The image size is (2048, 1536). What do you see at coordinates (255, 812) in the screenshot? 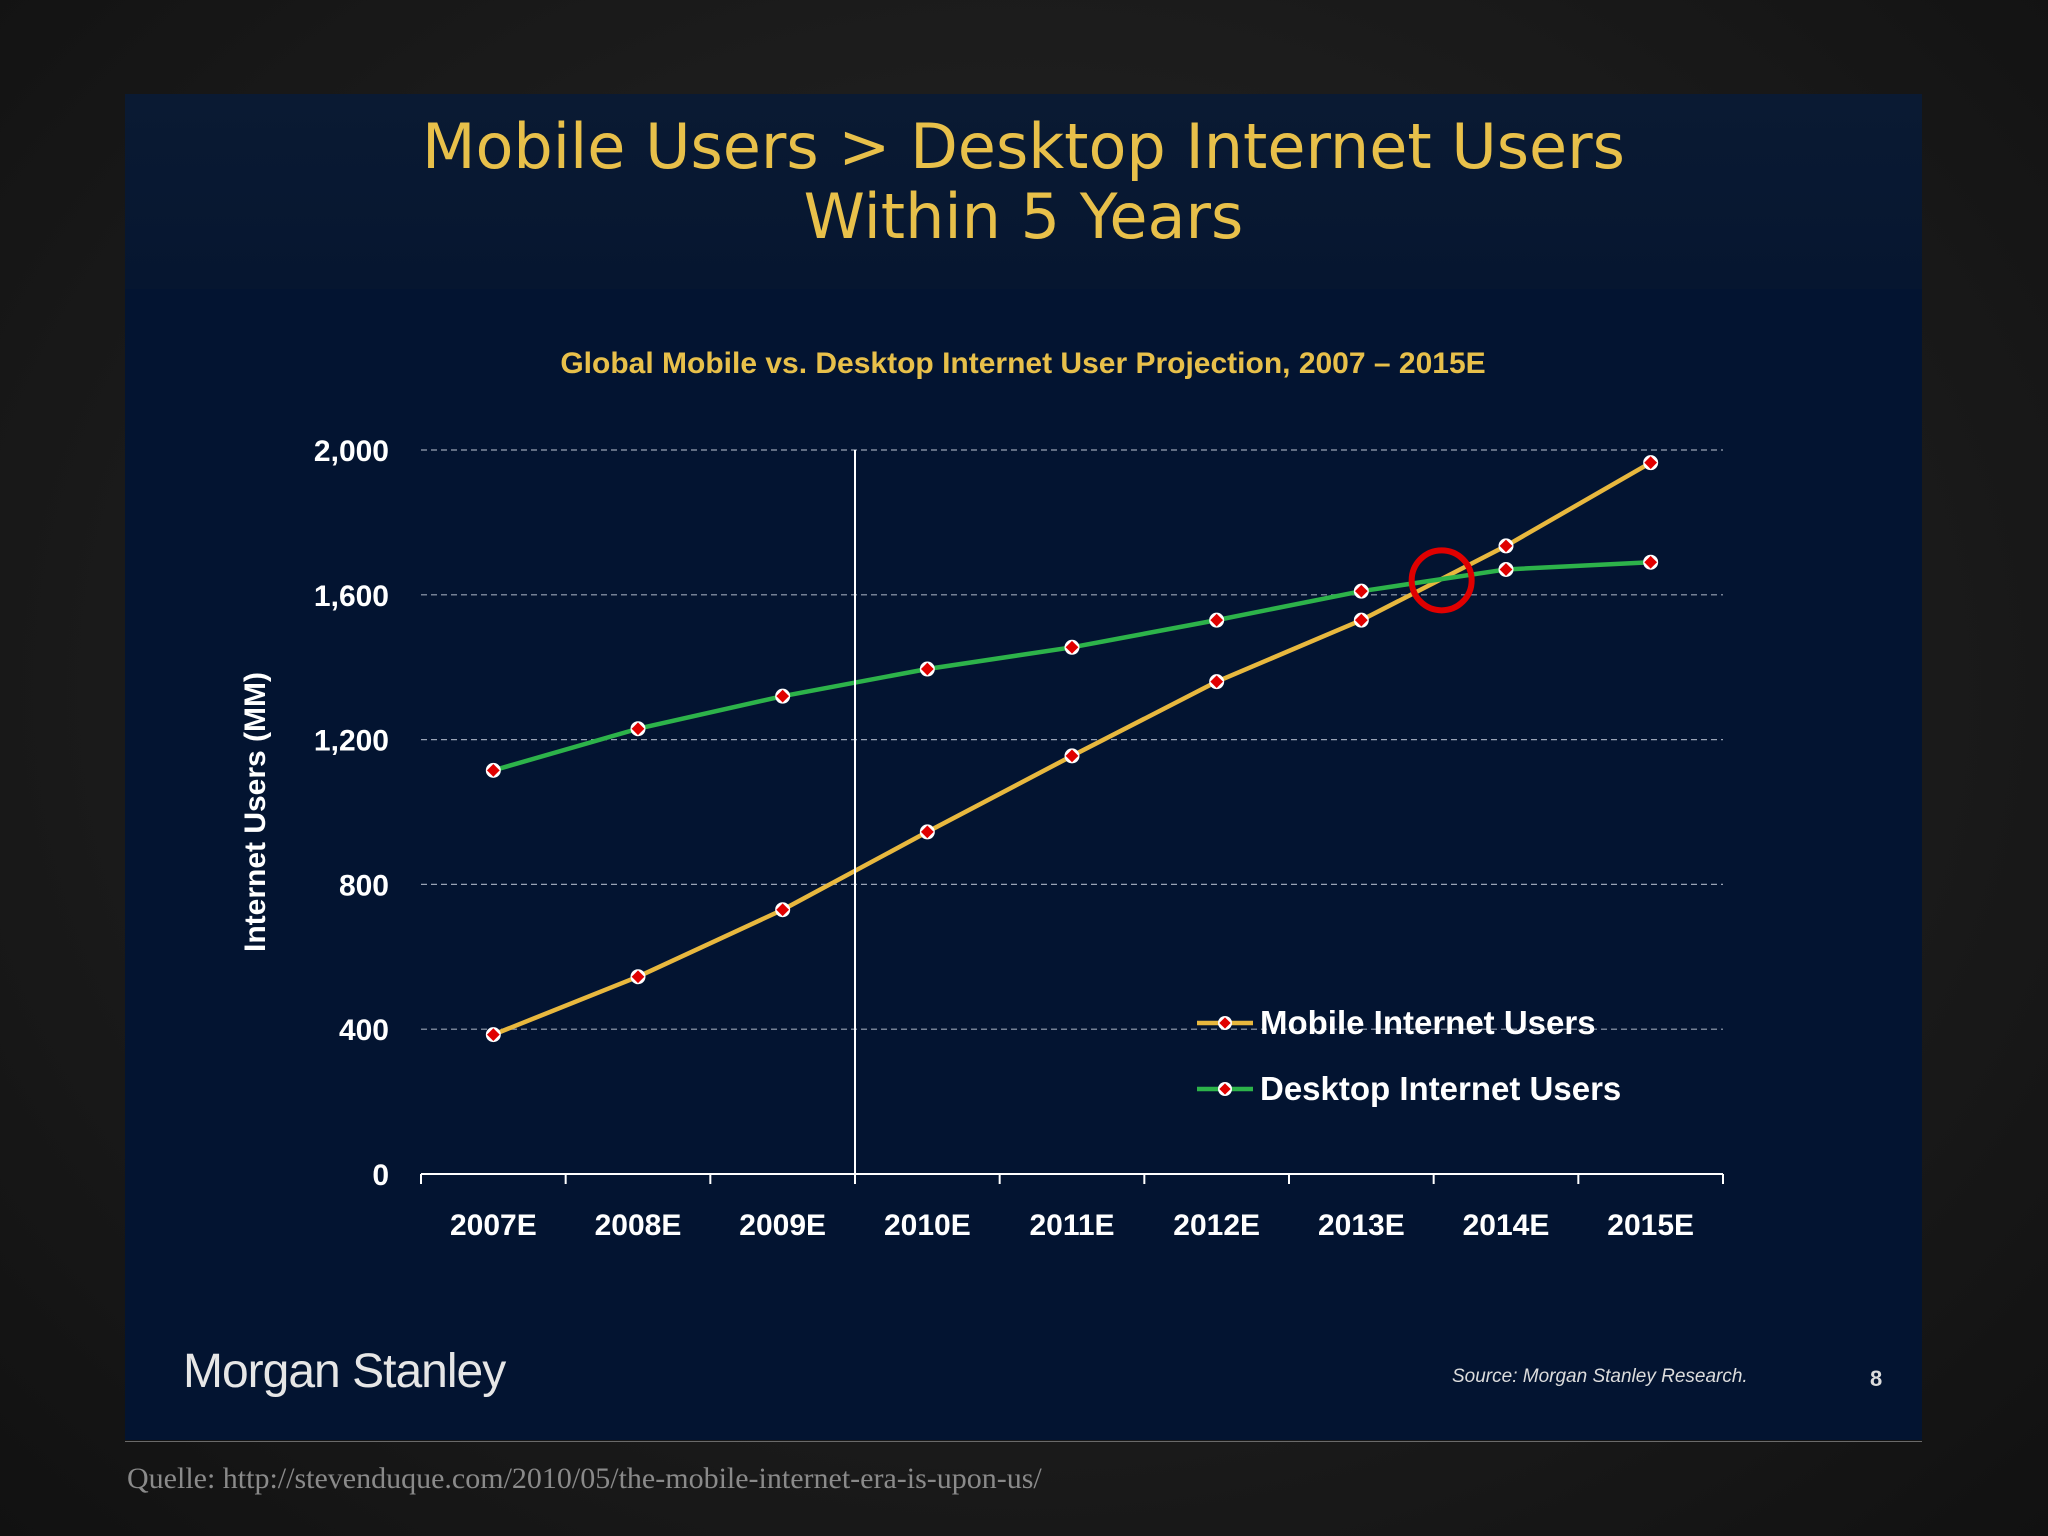
I see `y-axis-label: Internet Users (MM)` at bounding box center [255, 812].